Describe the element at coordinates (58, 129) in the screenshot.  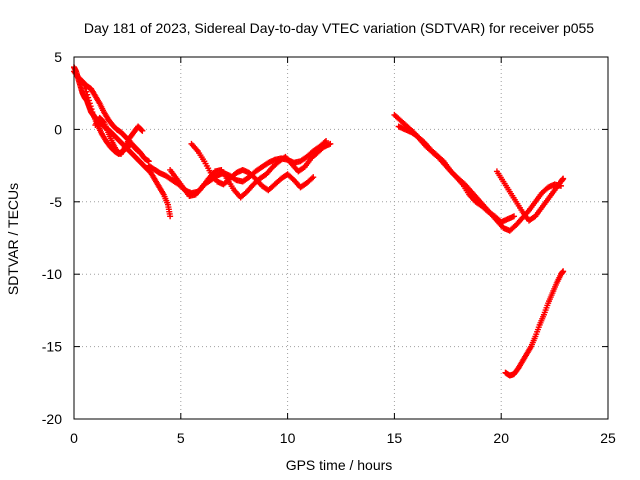
I see `y-tick-label: 0` at that location.